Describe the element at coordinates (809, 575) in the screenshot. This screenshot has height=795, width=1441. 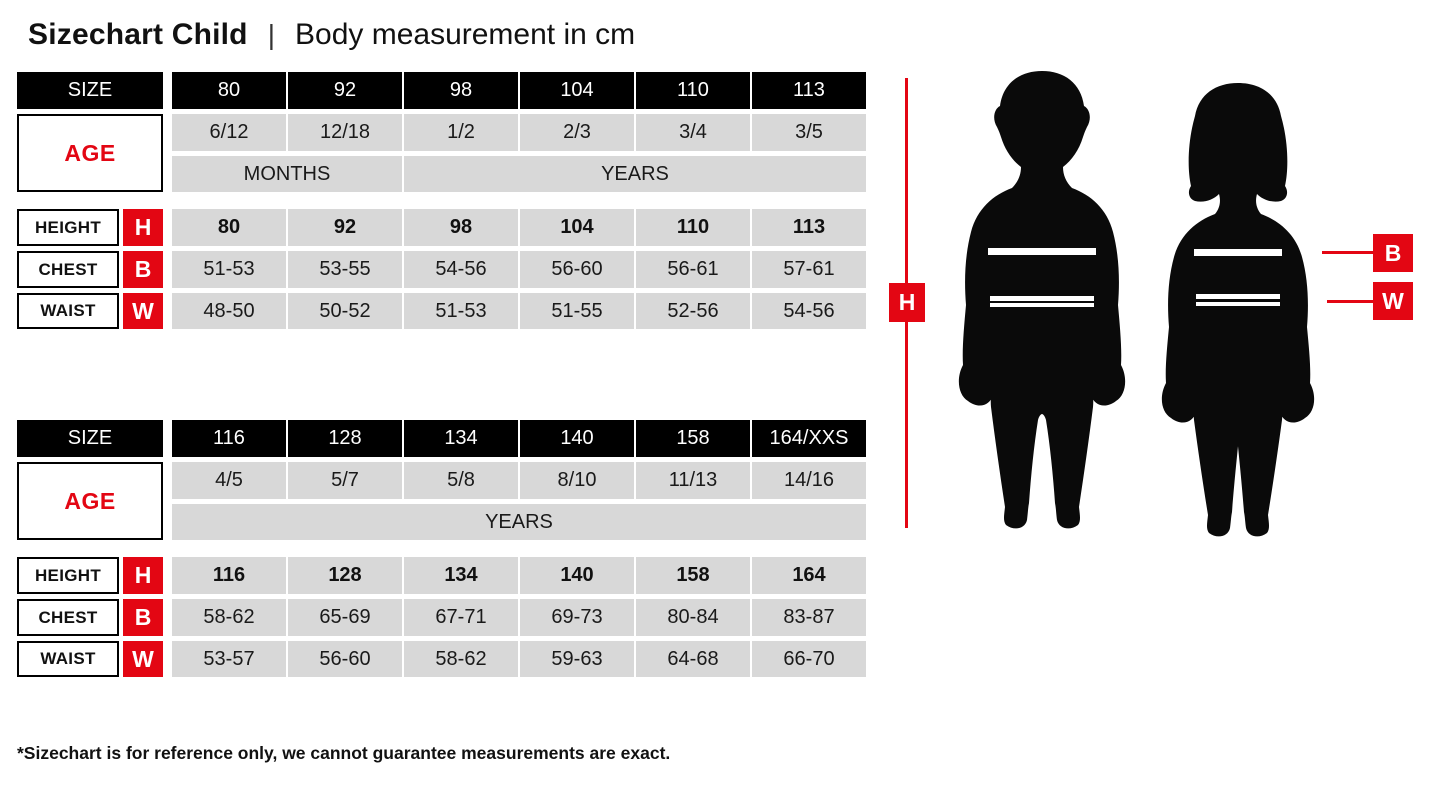
I see `height-value-cell: 164` at that location.